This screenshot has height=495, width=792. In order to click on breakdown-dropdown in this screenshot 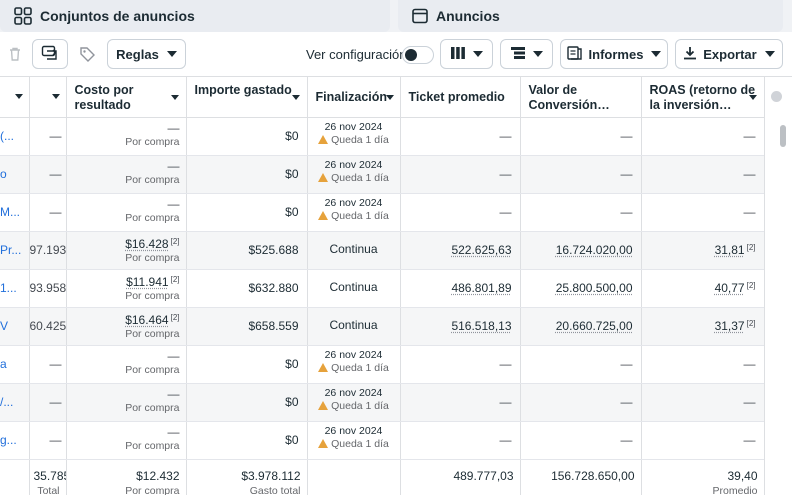, I will do `click(526, 54)`.